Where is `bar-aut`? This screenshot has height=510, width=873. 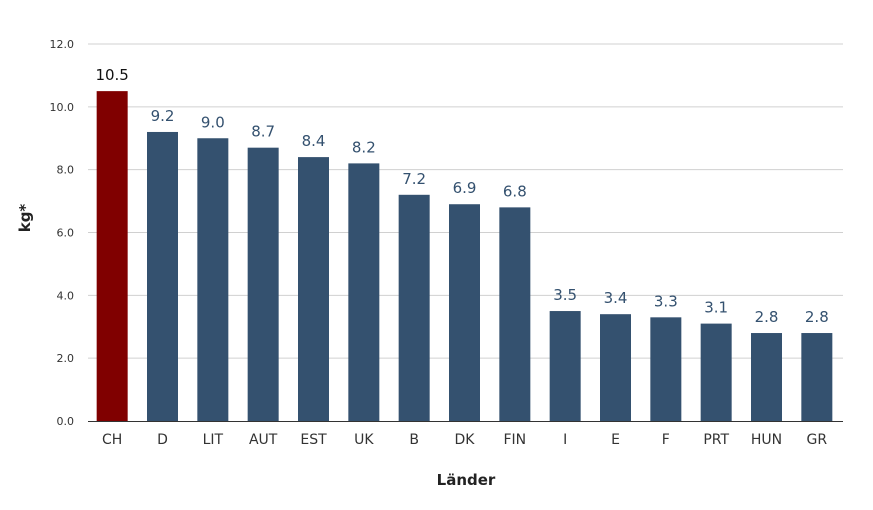
bar-aut is located at coordinates (263, 284).